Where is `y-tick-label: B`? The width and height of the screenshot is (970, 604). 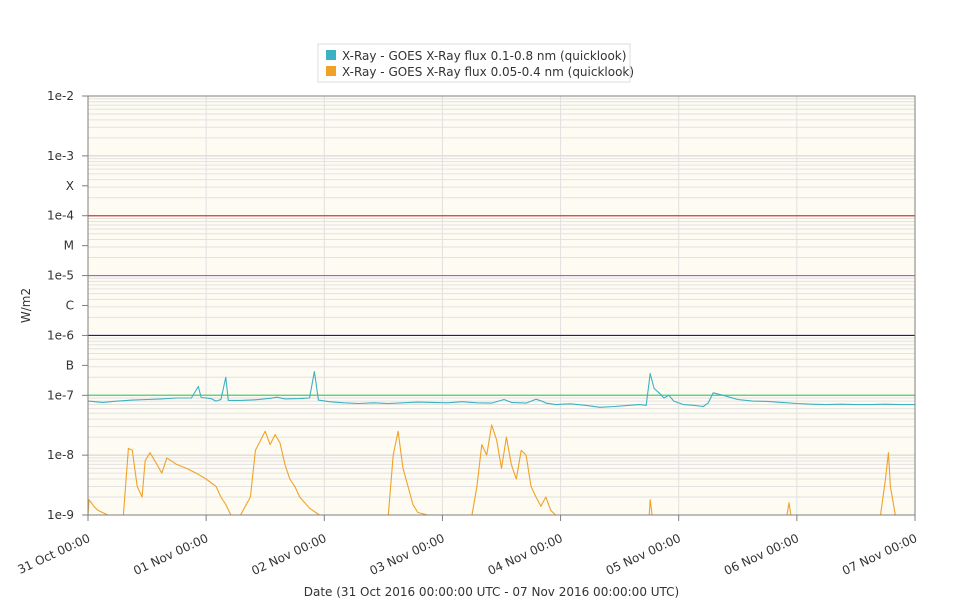
y-tick-label: B is located at coordinates (70, 365).